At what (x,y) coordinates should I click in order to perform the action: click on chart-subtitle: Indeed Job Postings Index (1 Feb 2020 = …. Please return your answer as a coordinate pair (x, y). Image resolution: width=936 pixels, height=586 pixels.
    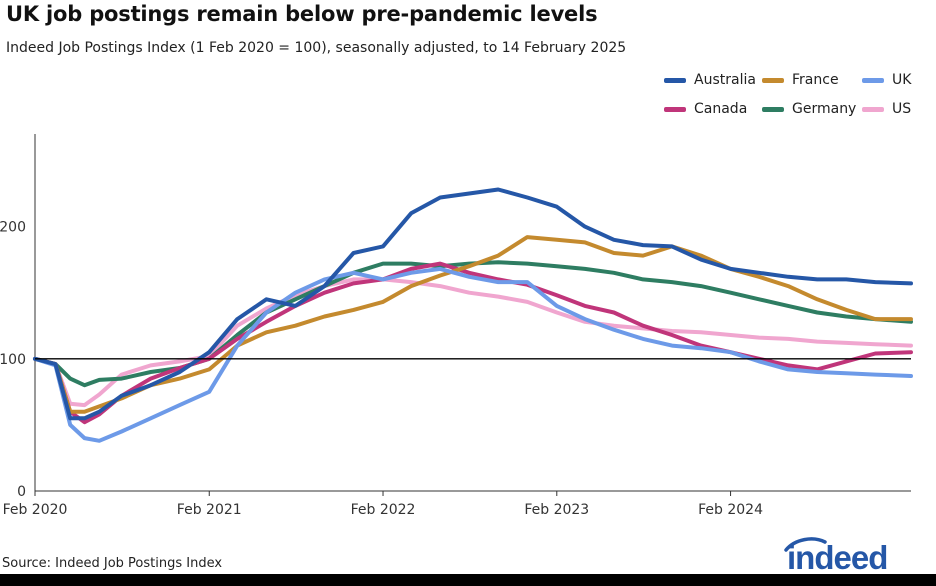
    Looking at the image, I should click on (316, 48).